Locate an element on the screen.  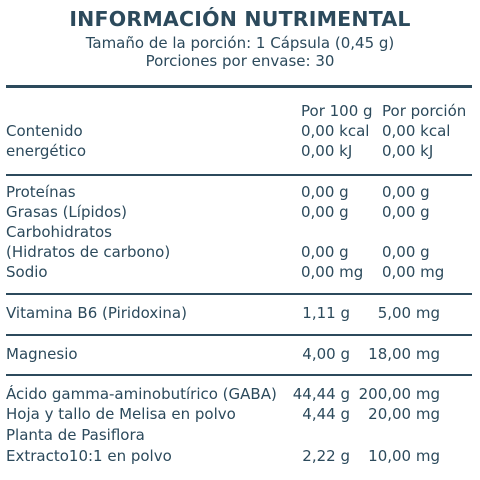
nutrient-per-100g: 4,00 g is located at coordinates (326, 354).